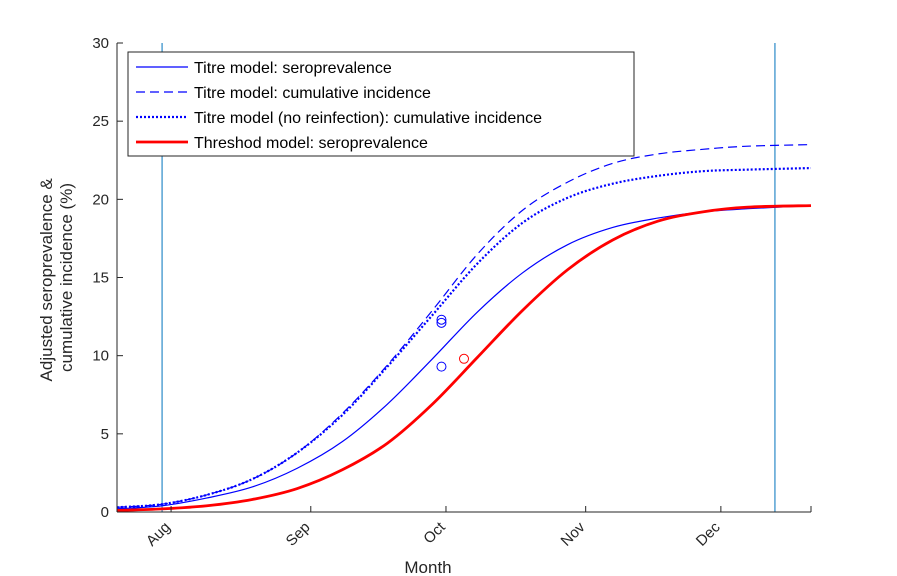  What do you see at coordinates (66, 277) in the screenshot?
I see `y-axis-title-line-2: cumulative incidence (%)` at bounding box center [66, 277].